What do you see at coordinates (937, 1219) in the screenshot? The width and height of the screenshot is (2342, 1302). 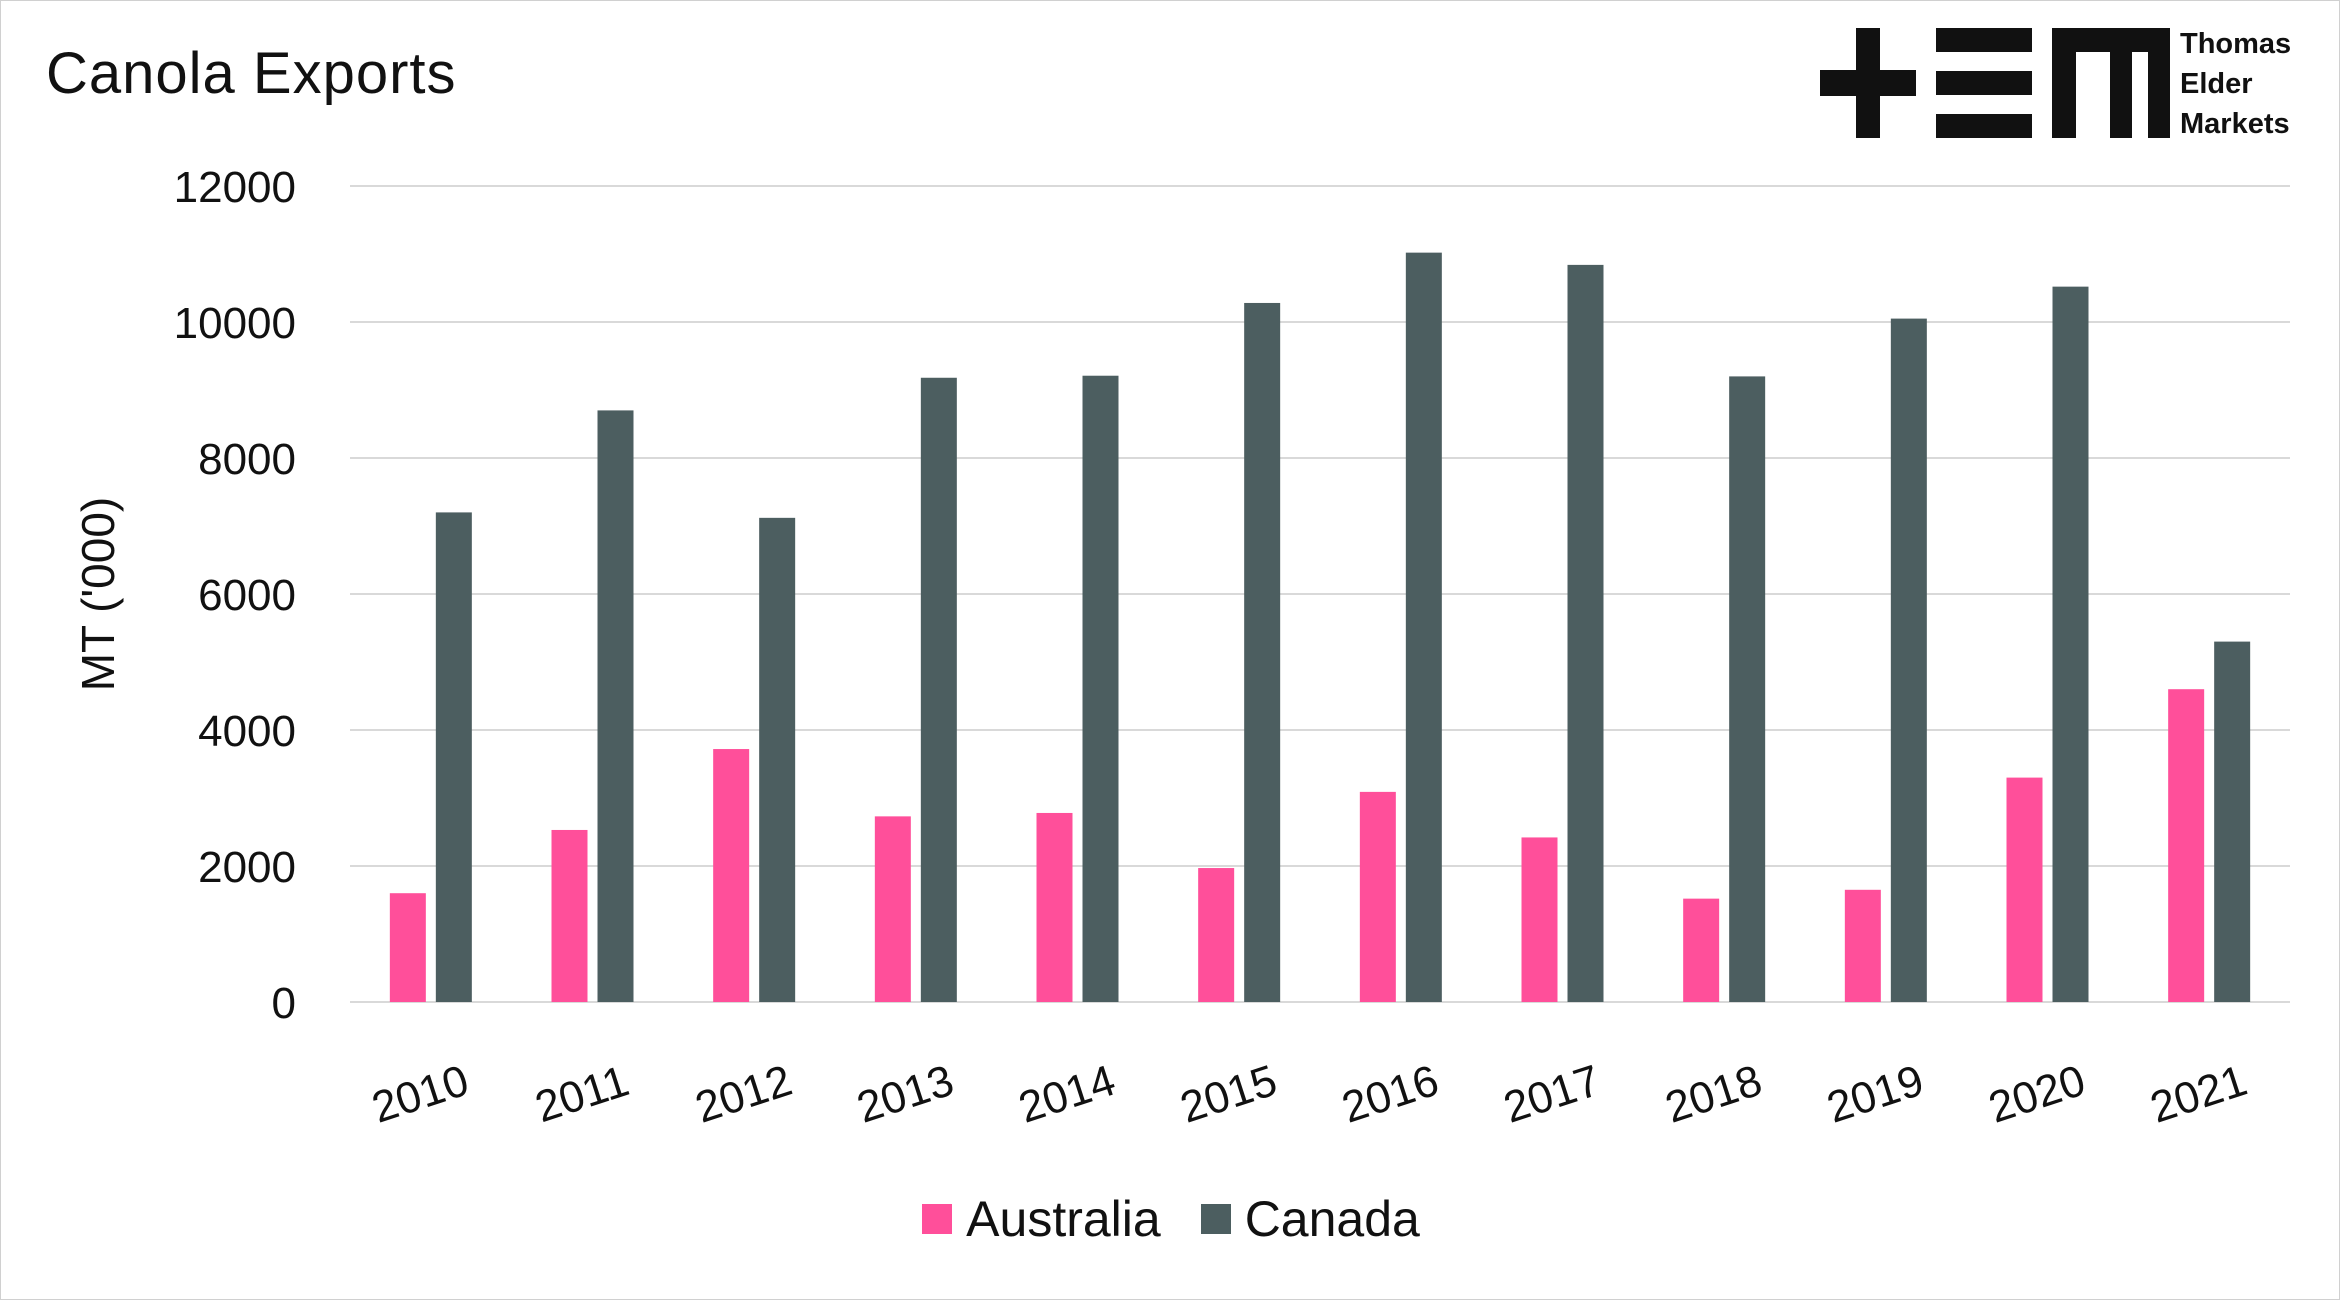 I see `legend-swatch-australia` at bounding box center [937, 1219].